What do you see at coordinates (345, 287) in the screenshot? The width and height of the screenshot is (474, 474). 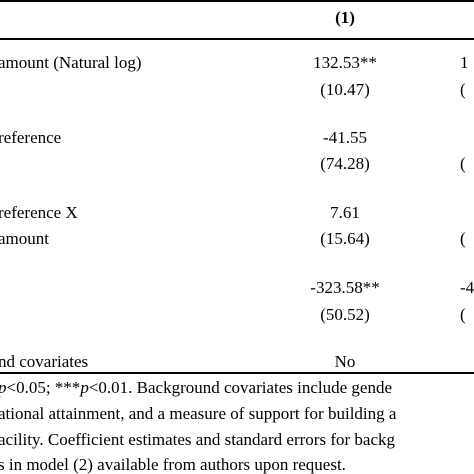 I see `cell-constant-col1-coef: -323.58**` at bounding box center [345, 287].